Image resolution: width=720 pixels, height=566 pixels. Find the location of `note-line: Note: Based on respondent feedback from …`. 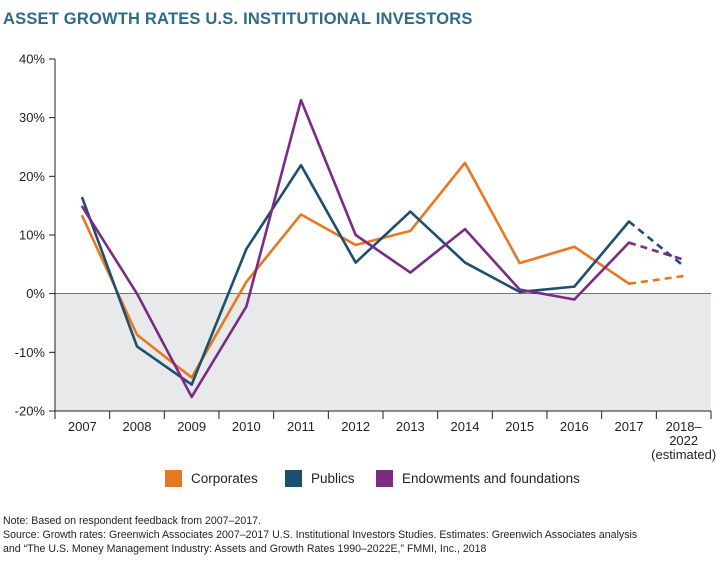

note-line: Note: Based on respondent feedback from … is located at coordinates (132, 521).